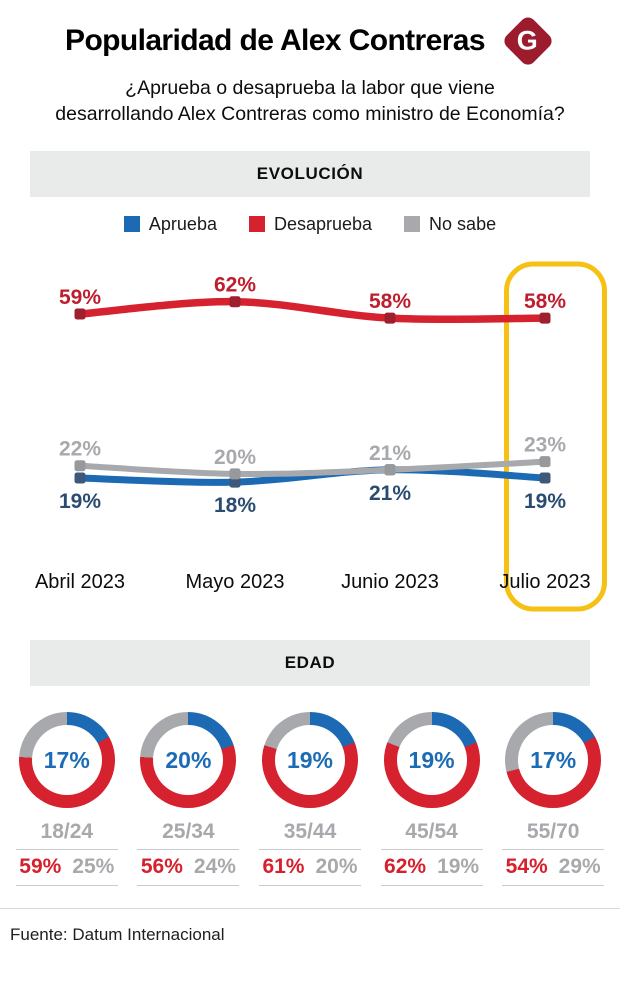 The width and height of the screenshot is (620, 985). I want to click on legend-item-aprueba: Aprueba, so click(170, 224).